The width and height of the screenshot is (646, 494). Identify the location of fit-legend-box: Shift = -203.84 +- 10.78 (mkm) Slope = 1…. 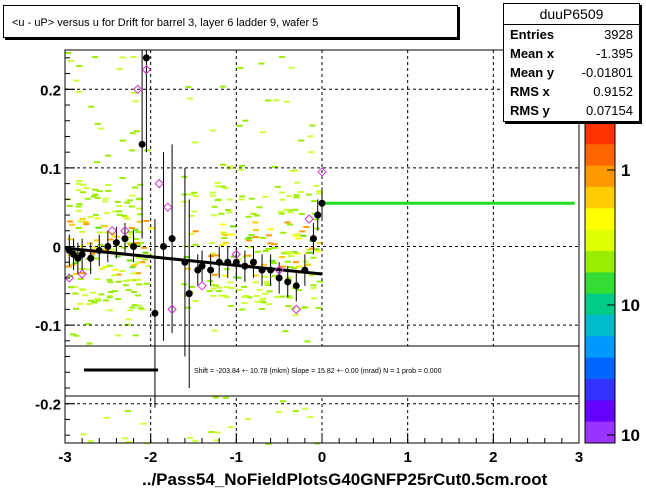
(322, 371).